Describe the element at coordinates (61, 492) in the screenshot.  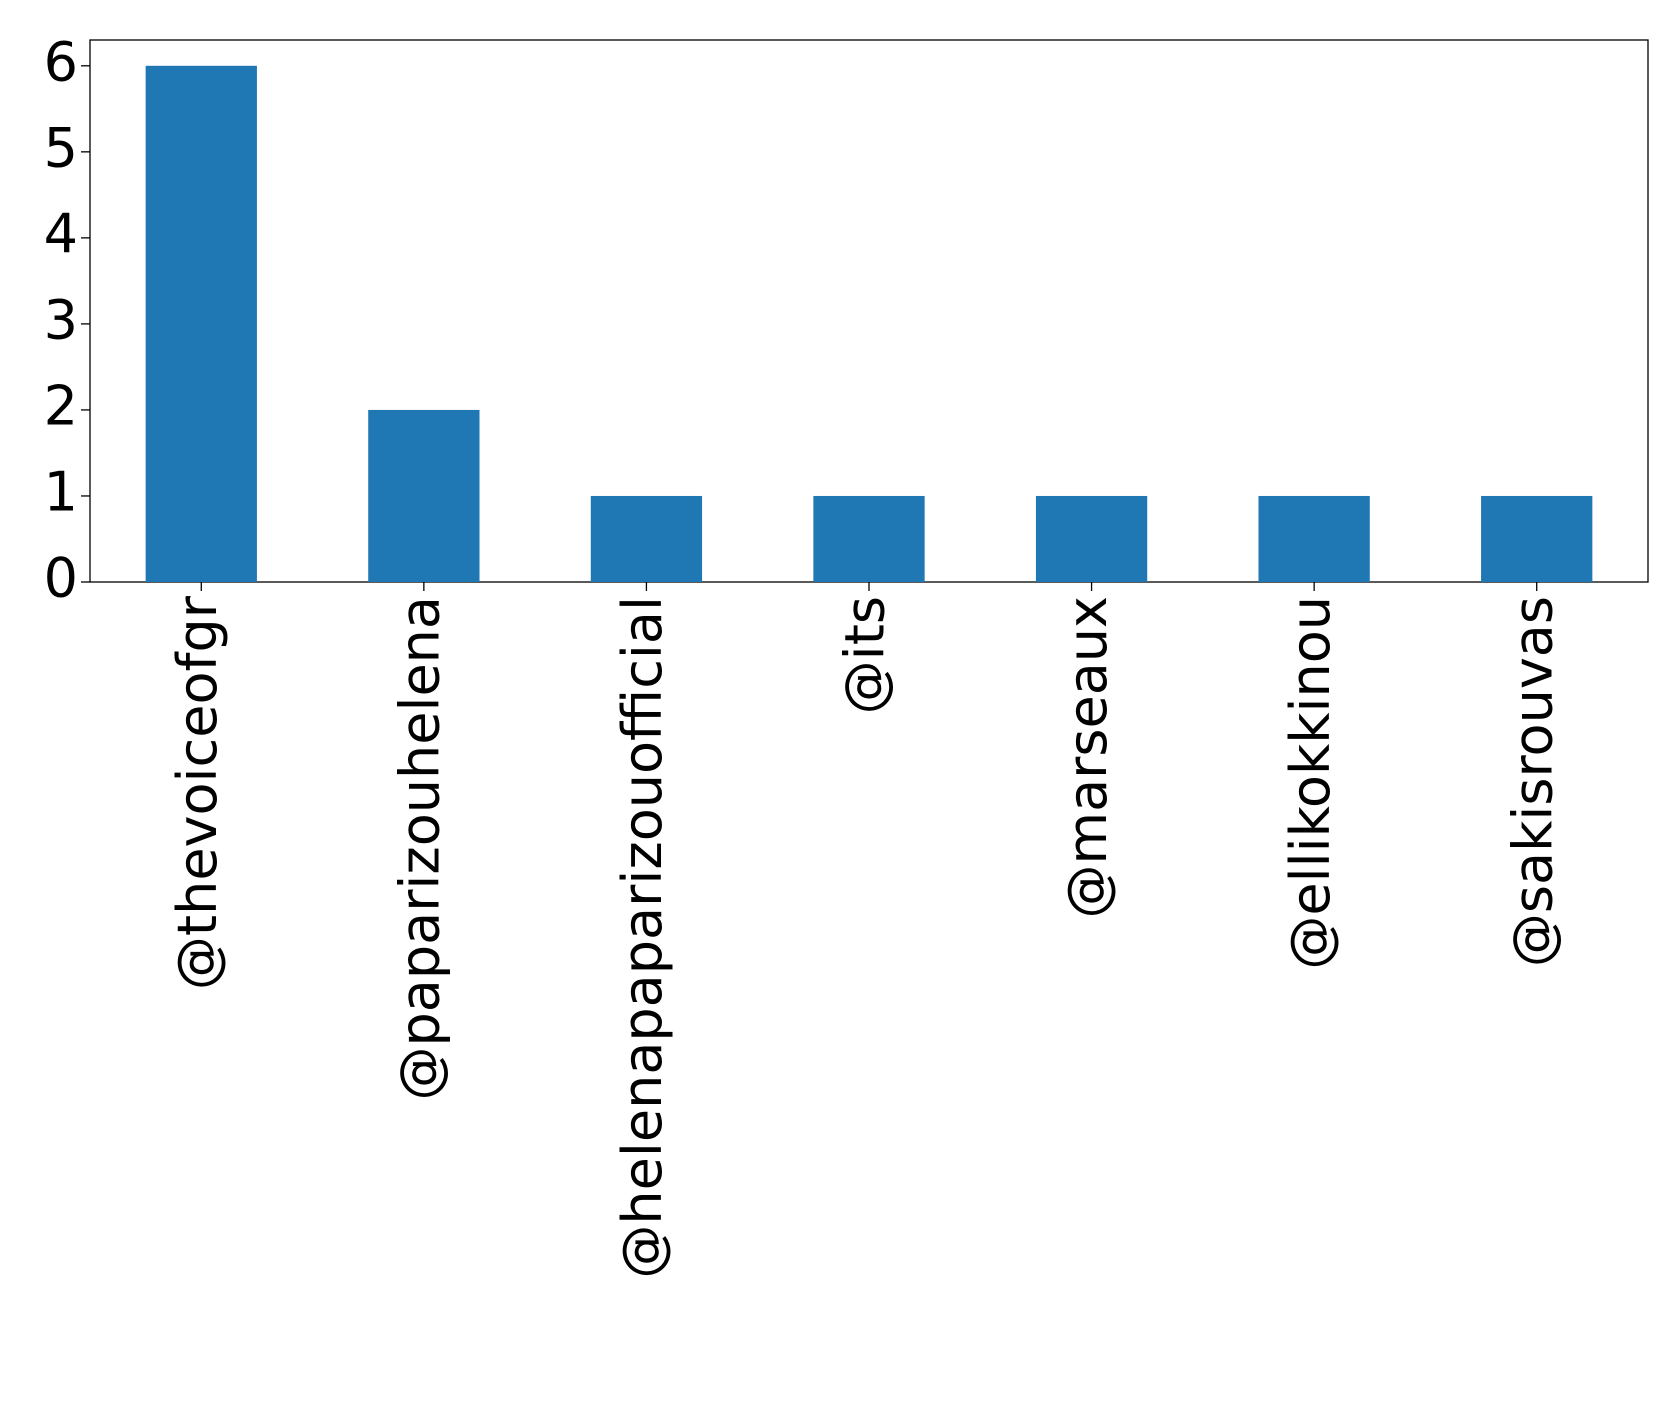
I see `y-tick-label: 1` at that location.